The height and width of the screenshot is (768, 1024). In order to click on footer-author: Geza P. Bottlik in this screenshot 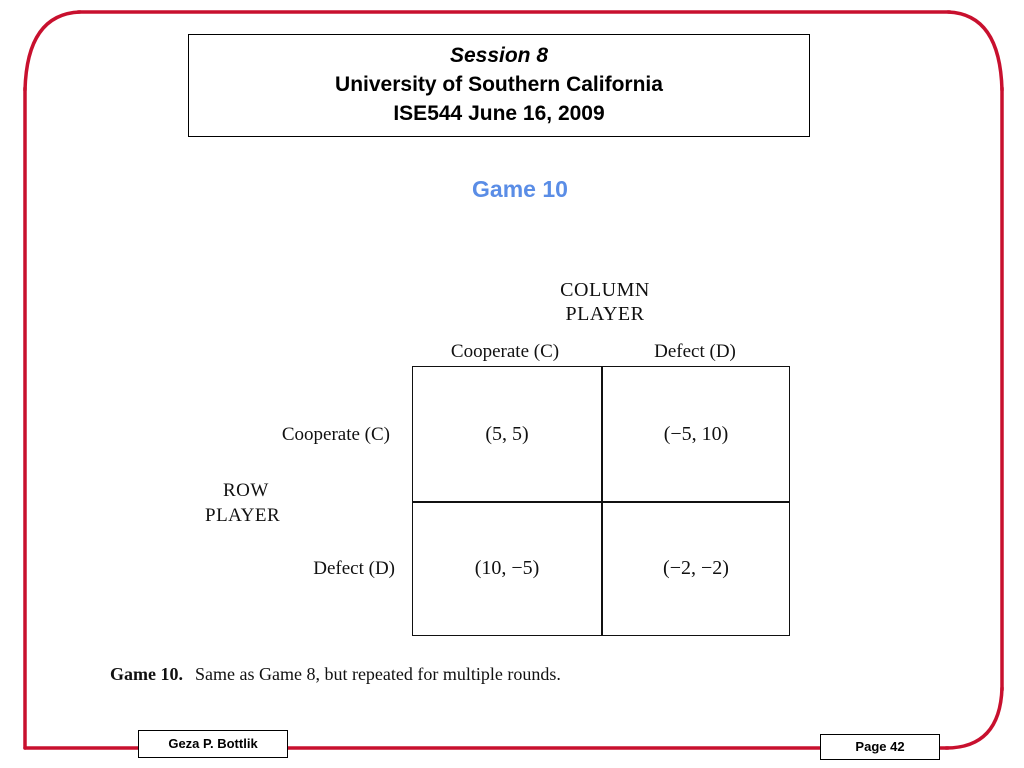, I will do `click(213, 744)`.